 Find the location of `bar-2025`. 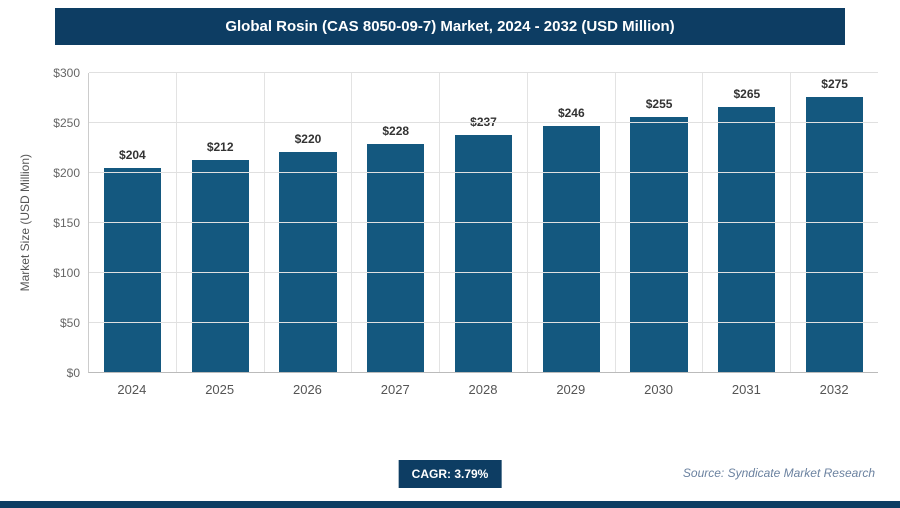

bar-2025 is located at coordinates (220, 266).